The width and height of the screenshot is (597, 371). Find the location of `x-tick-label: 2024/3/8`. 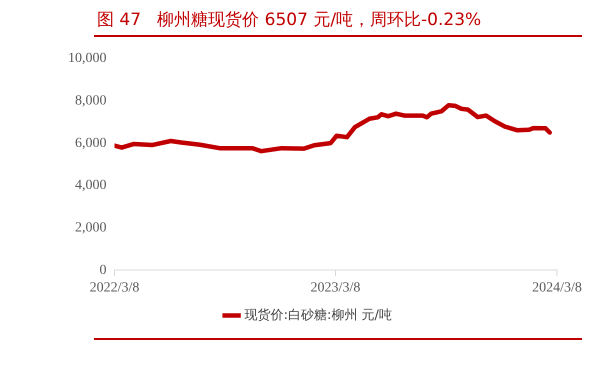

x-tick-label: 2024/3/8 is located at coordinates (557, 288).